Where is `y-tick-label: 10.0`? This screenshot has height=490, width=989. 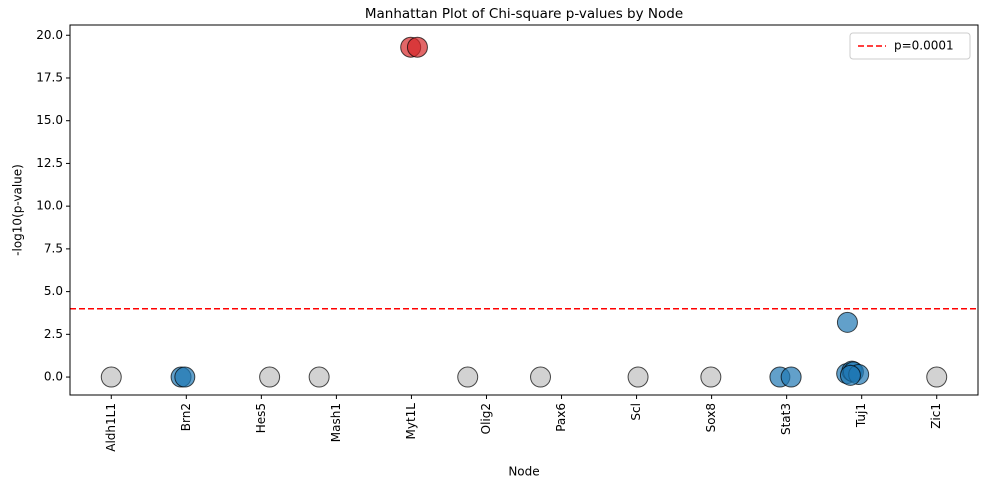
y-tick-label: 10.0 is located at coordinates (49, 206).